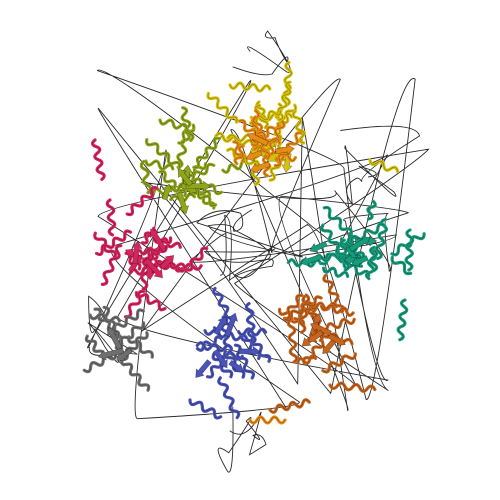 This screenshot has height=500, width=500. Describe the element at coordinates (356, 270) in the screenshot. I see `teal-subunit` at that location.